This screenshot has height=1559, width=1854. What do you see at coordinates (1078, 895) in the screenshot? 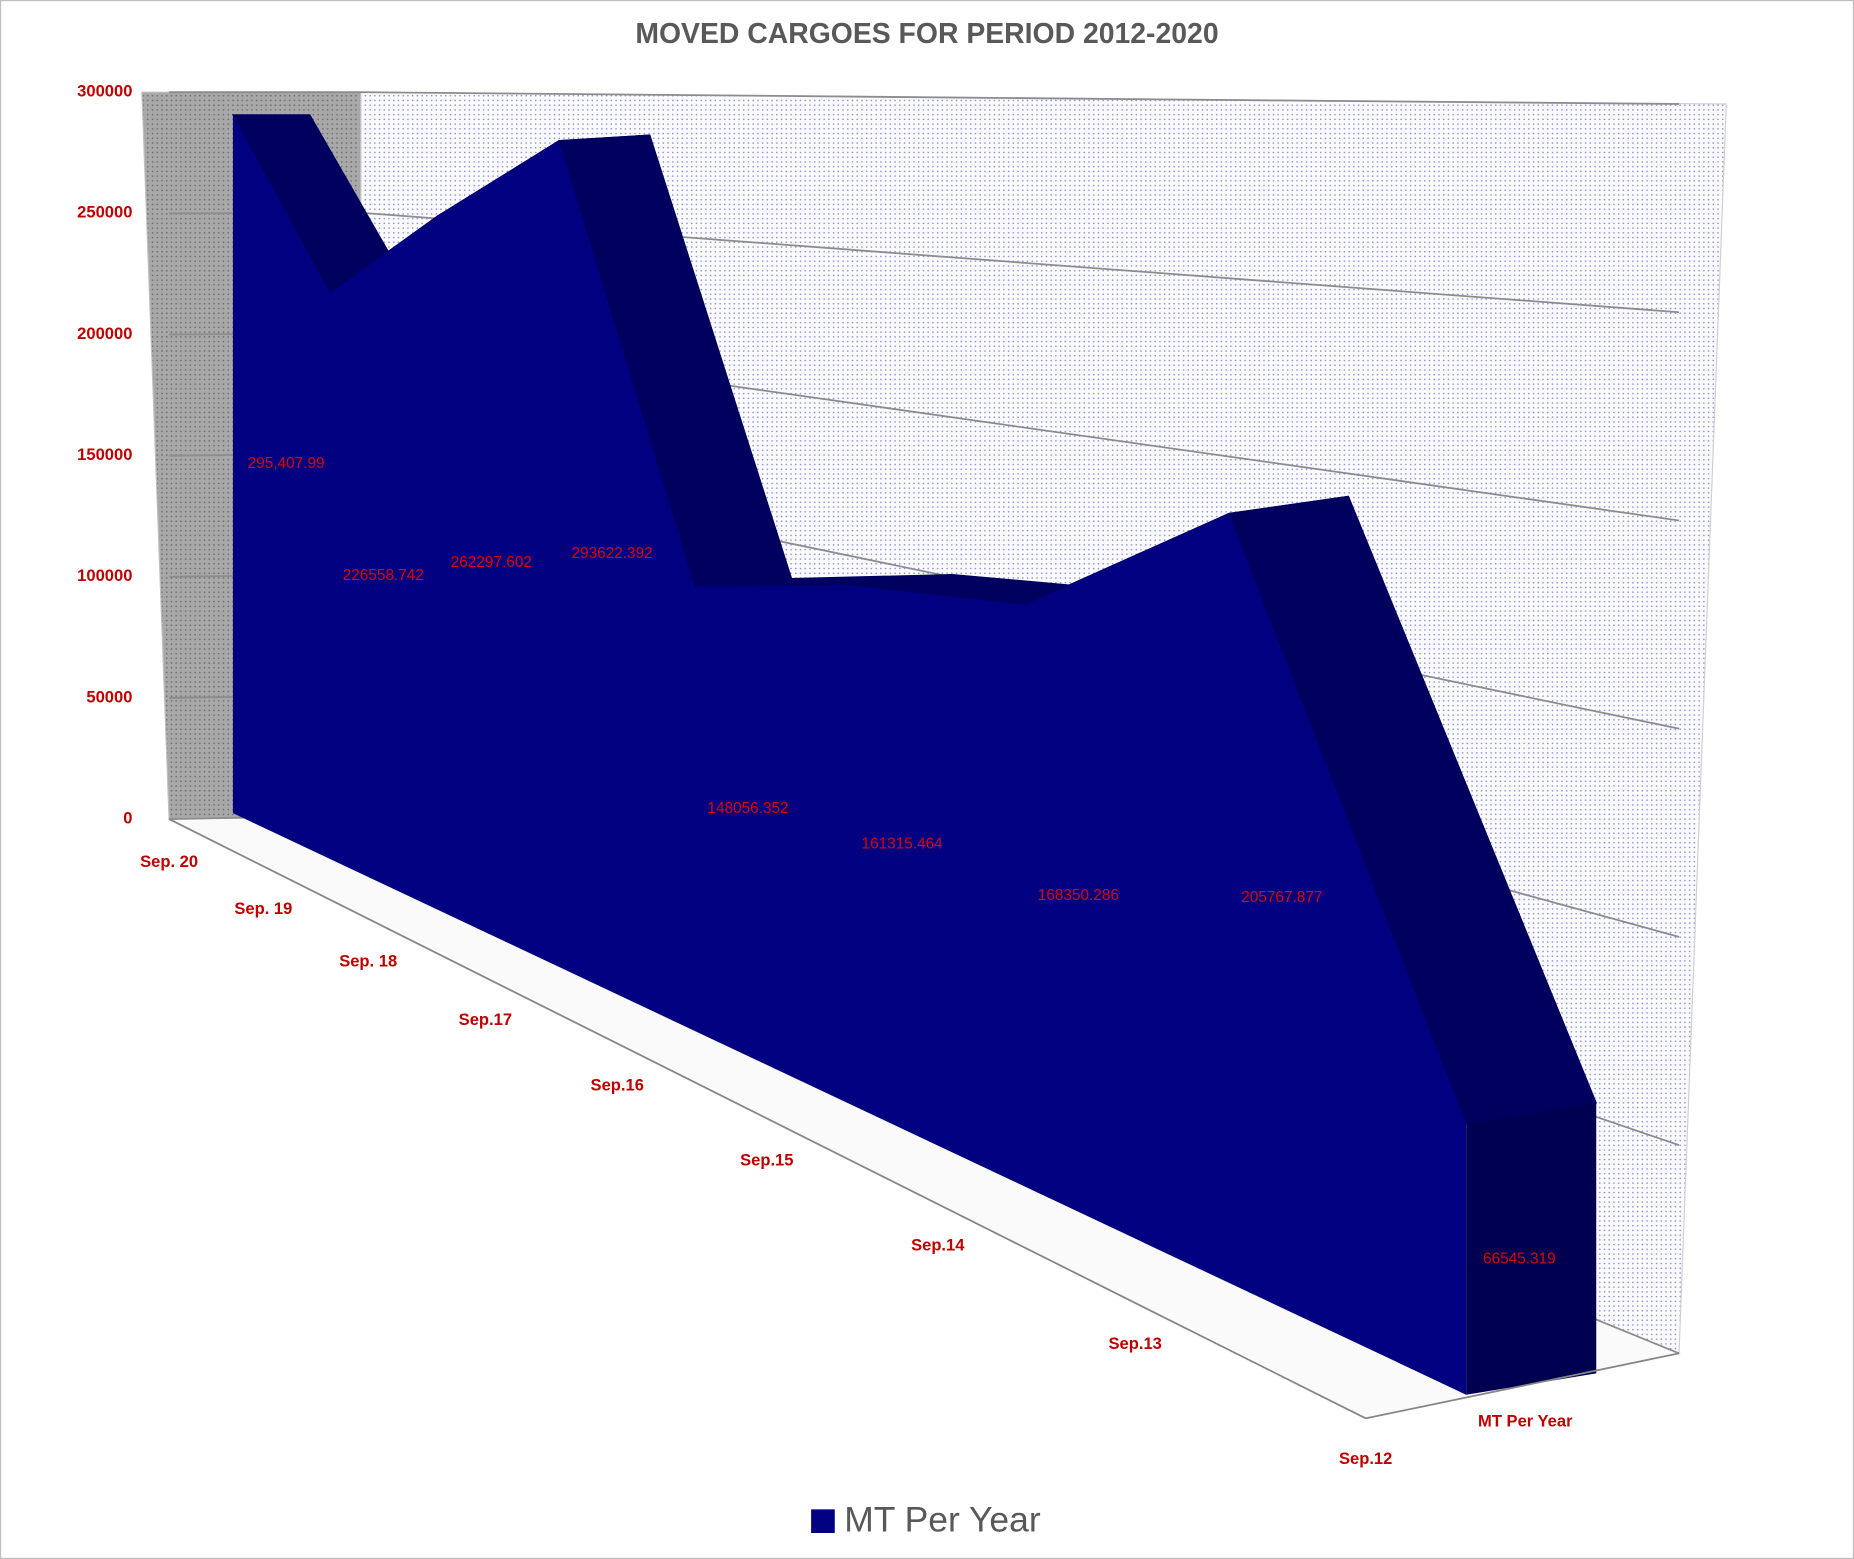
I see `data-label: 168350.286` at bounding box center [1078, 895].